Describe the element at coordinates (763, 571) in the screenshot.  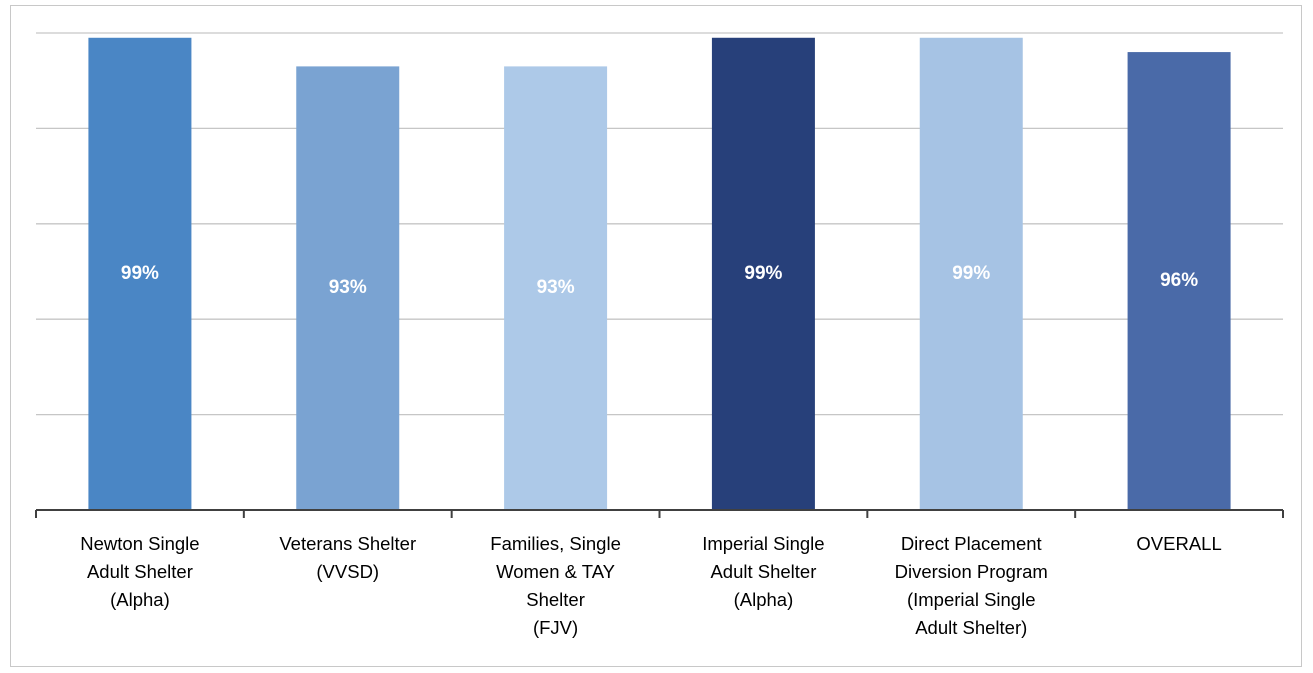
I see `x-tick-label: Imperial Single Adult Shelter (Alpha)` at that location.